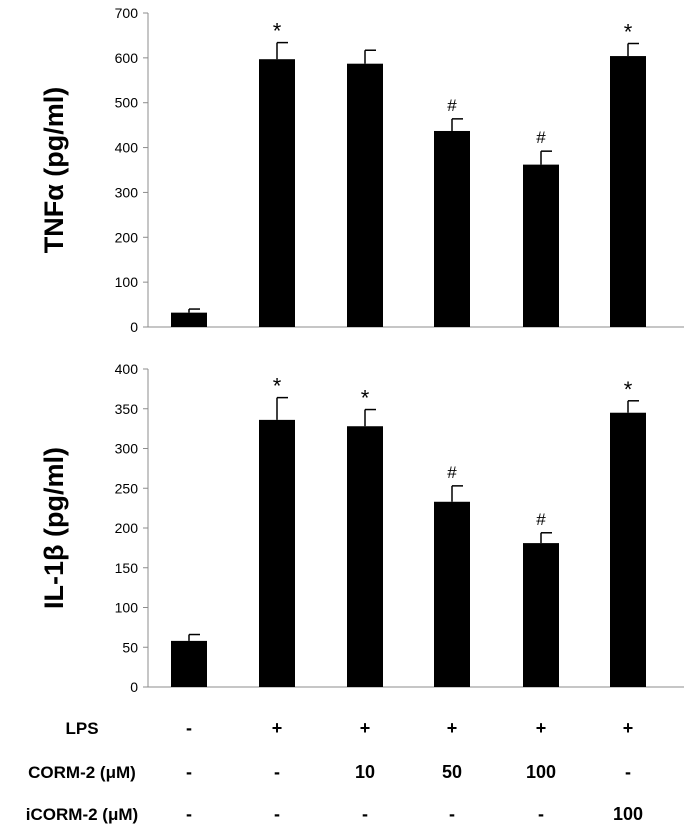 This screenshot has height=835, width=692. What do you see at coordinates (127, 528) in the screenshot?
I see `il1b-tick-label: 200` at bounding box center [127, 528].